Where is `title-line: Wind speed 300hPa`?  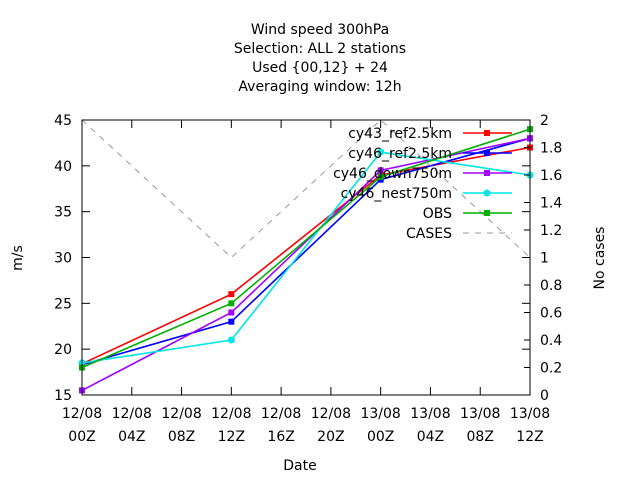
title-line: Wind speed 300hPa is located at coordinates (320, 30).